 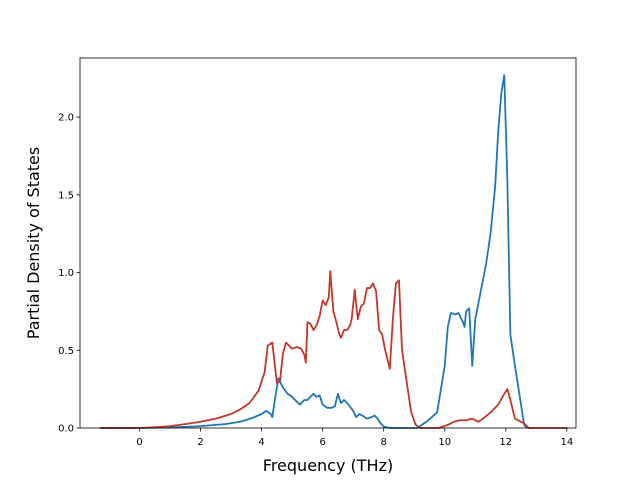 What do you see at coordinates (505, 442) in the screenshot?
I see `x-tick-label: 12` at bounding box center [505, 442].